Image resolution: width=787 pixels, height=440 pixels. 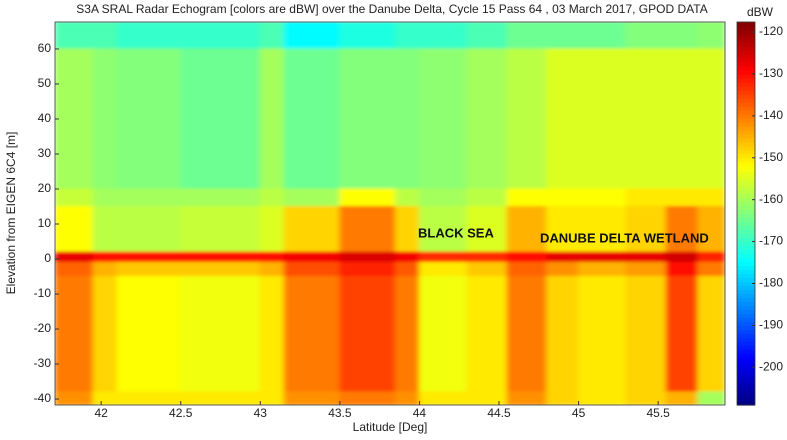 I want to click on x-tick-label: 42, so click(x=101, y=413).